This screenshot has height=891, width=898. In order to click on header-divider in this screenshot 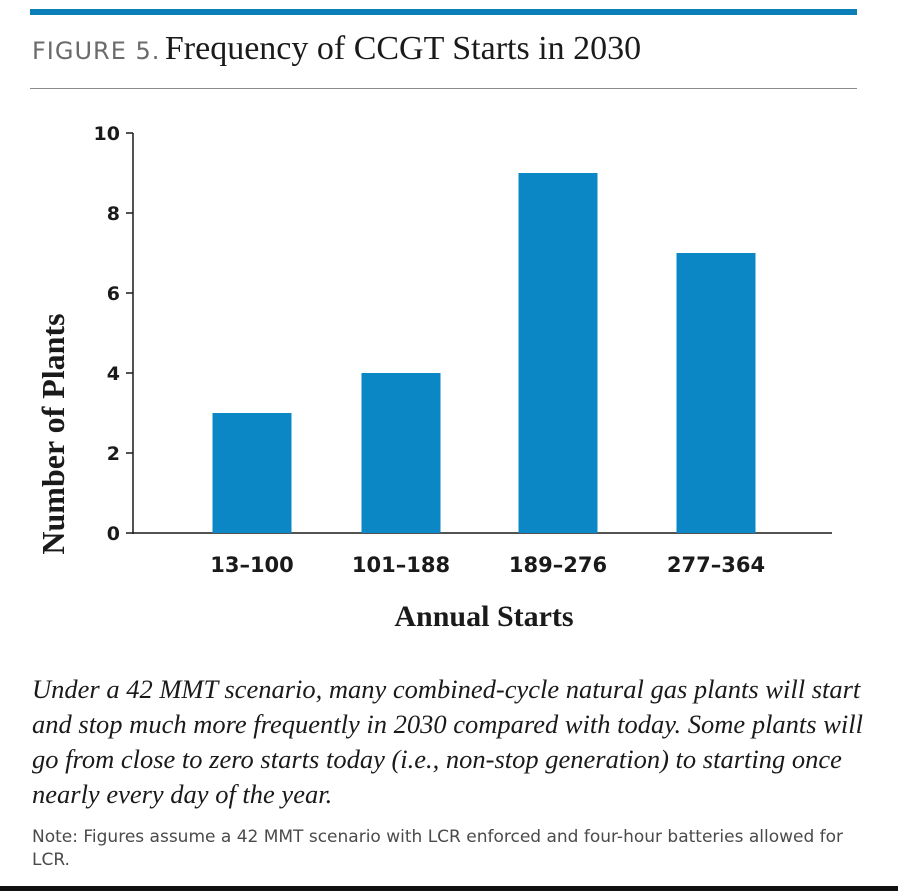, I will do `click(443, 88)`.